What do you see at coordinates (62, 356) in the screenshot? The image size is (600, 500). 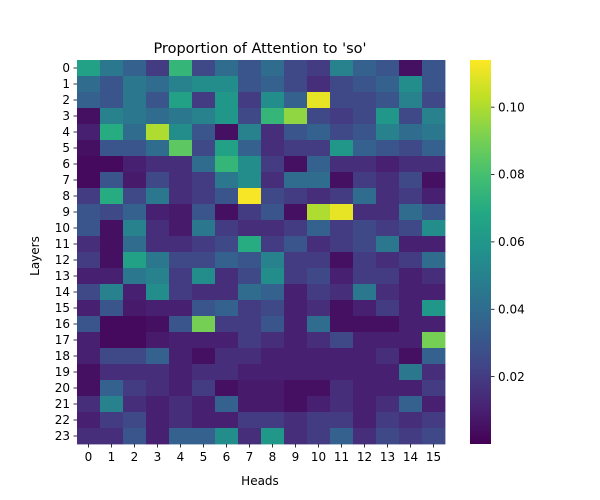 I see `y-tick-label: 18` at bounding box center [62, 356].